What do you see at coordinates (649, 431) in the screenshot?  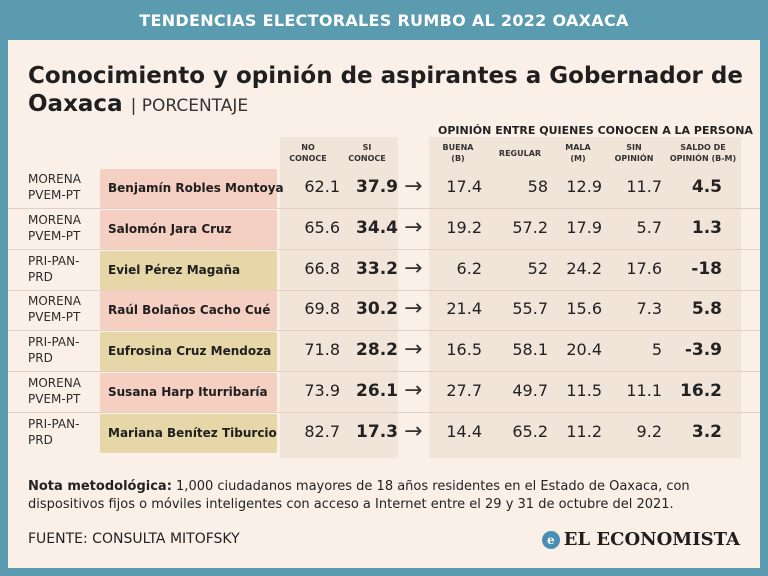 I see `cell-sin-opinion: 9.2` at bounding box center [649, 431].